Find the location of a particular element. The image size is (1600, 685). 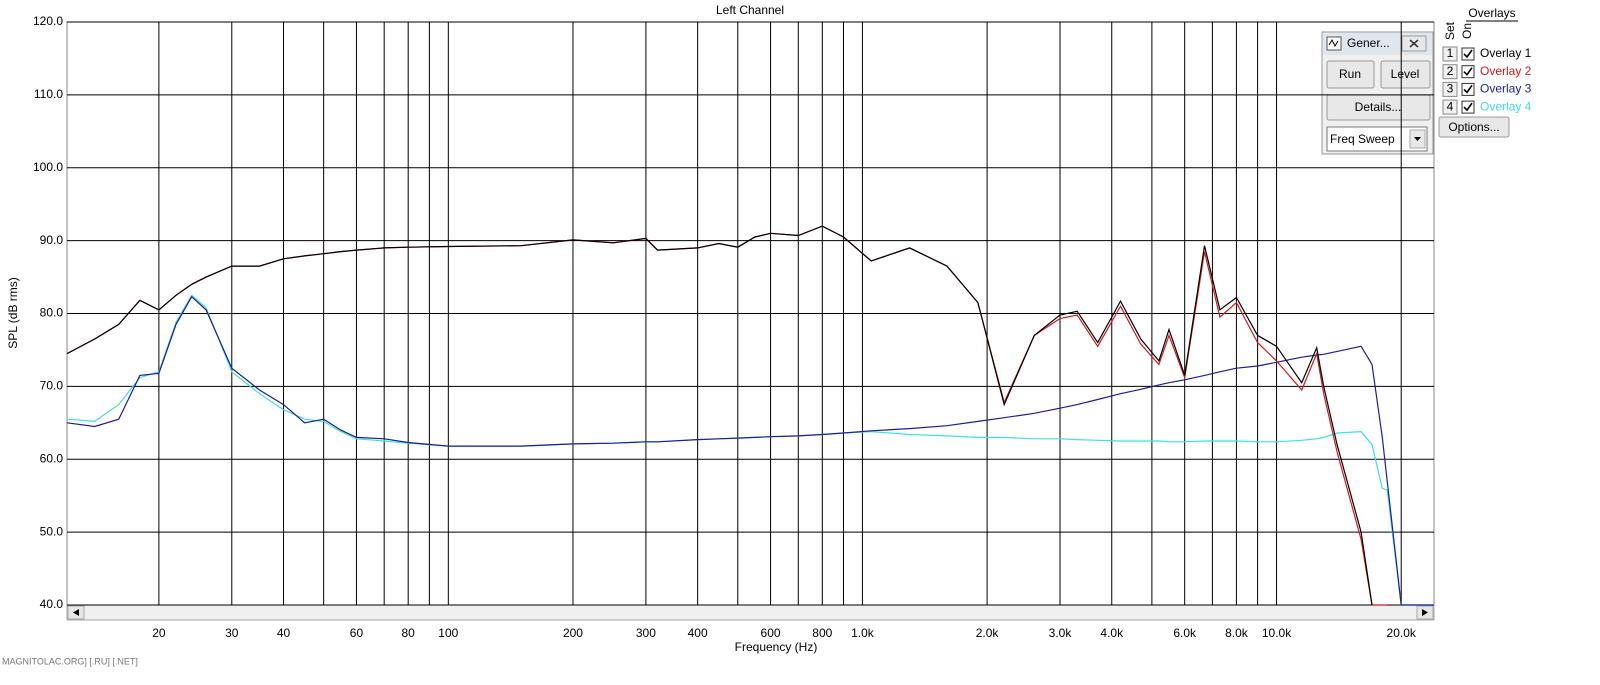

x-tick-label: 200 is located at coordinates (573, 633).